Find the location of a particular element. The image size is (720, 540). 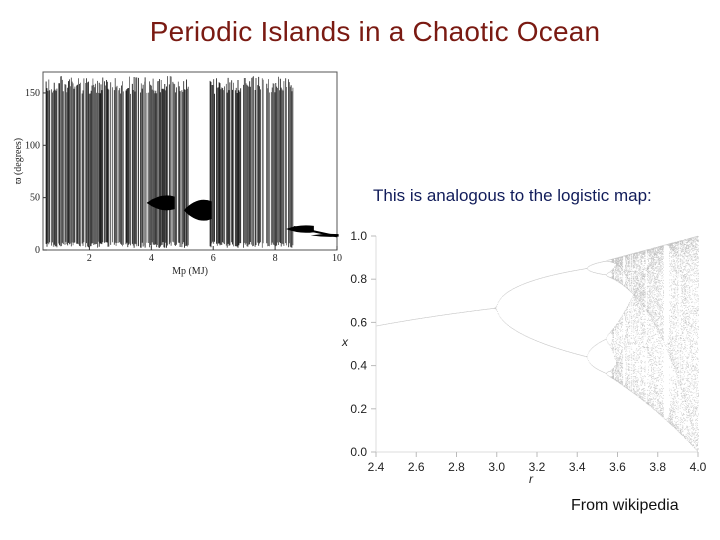

y-tick-label: 0.8 is located at coordinates (358, 279).